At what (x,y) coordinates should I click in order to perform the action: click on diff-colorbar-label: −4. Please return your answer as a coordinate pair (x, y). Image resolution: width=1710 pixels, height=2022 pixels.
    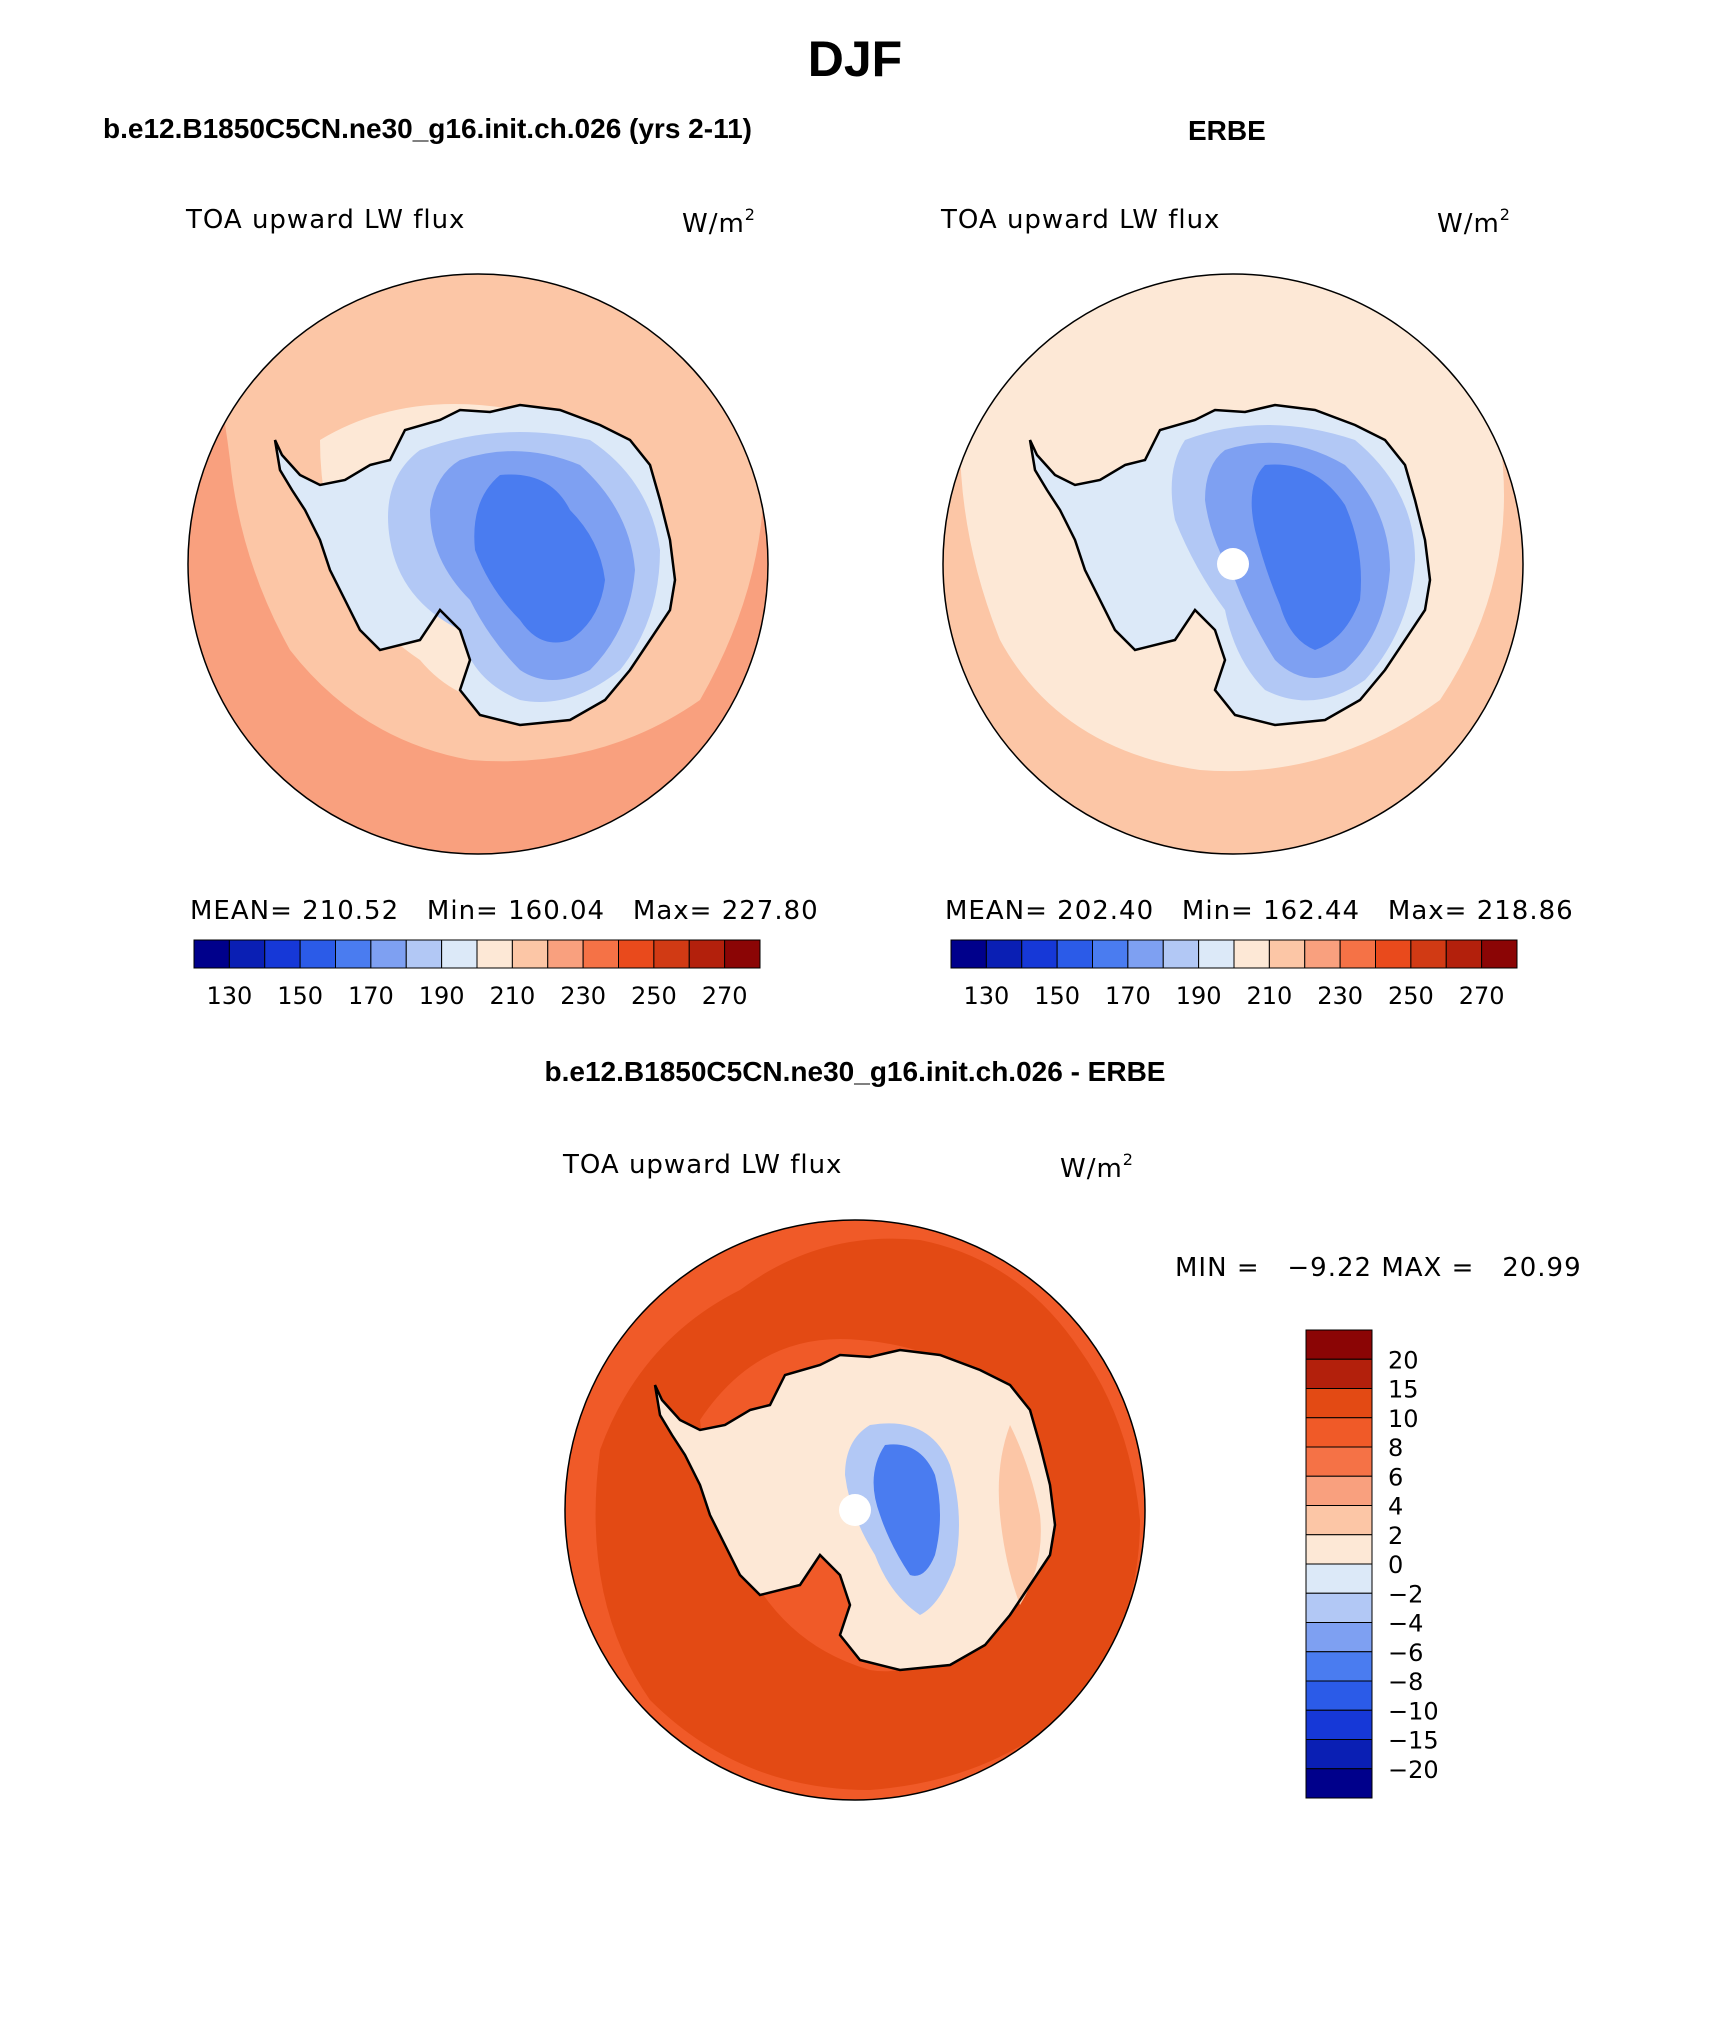
    Looking at the image, I should click on (1405, 1624).